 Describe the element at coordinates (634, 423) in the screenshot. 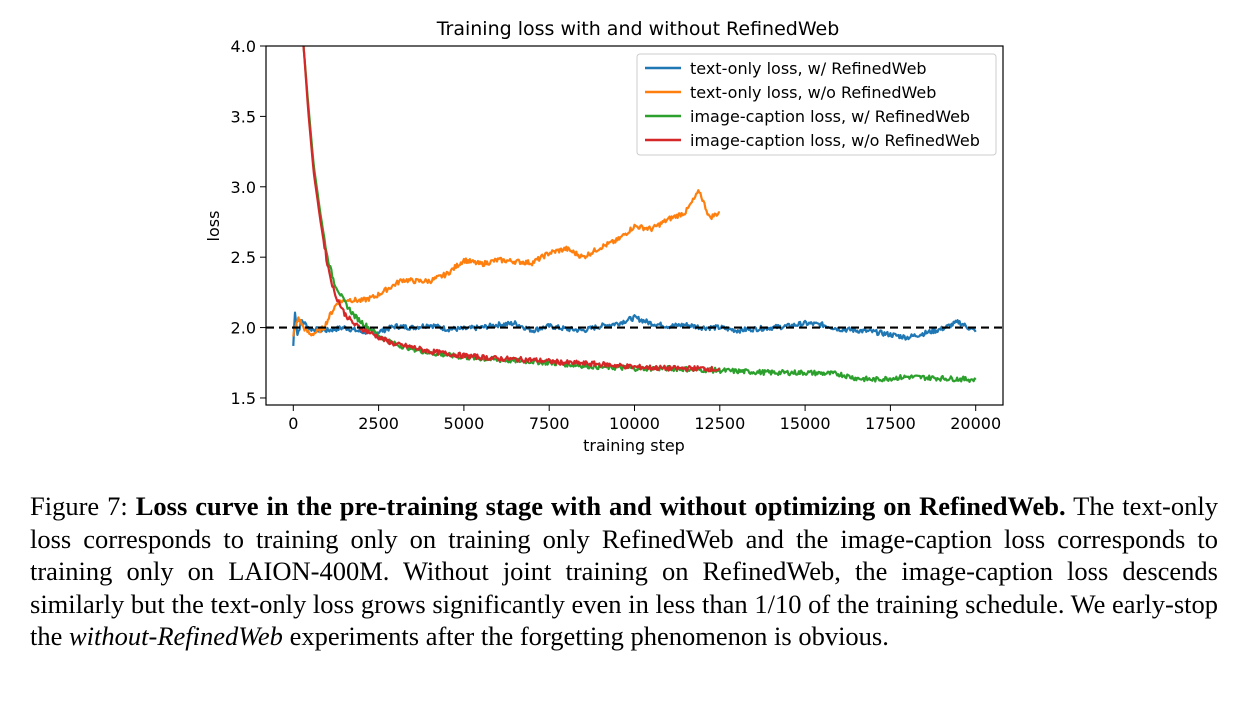

I see `x-tick-label: 10000` at that location.